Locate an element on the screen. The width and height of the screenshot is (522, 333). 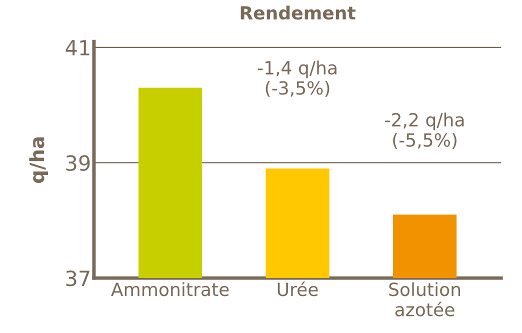
annotation: -1,4 q/ha (-3,5%) is located at coordinates (297, 78).